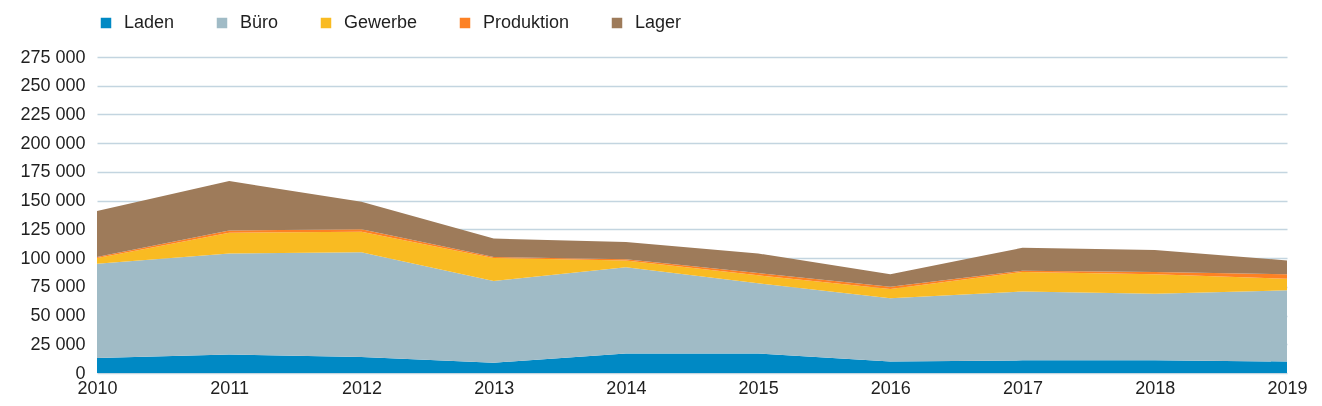  Describe the element at coordinates (58, 286) in the screenshot. I see `y-tick-label: 75 000` at that location.